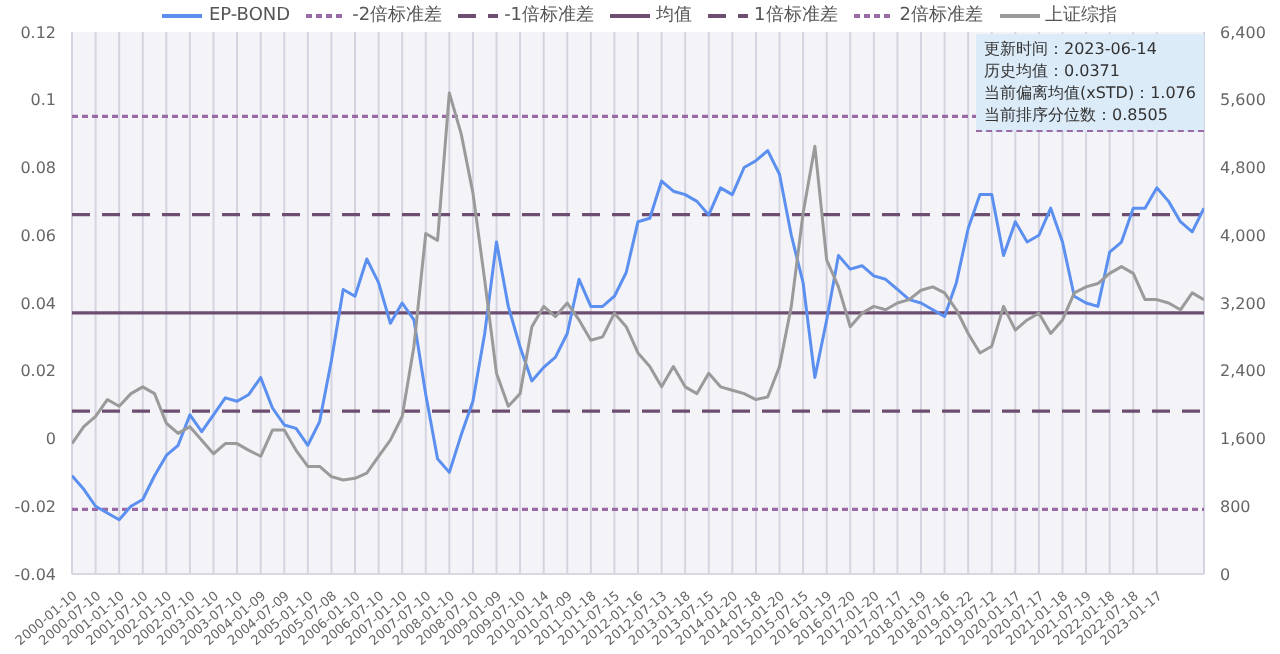 The width and height of the screenshot is (1280, 654). I want to click on y-tick-label: -0.02, so click(35, 506).